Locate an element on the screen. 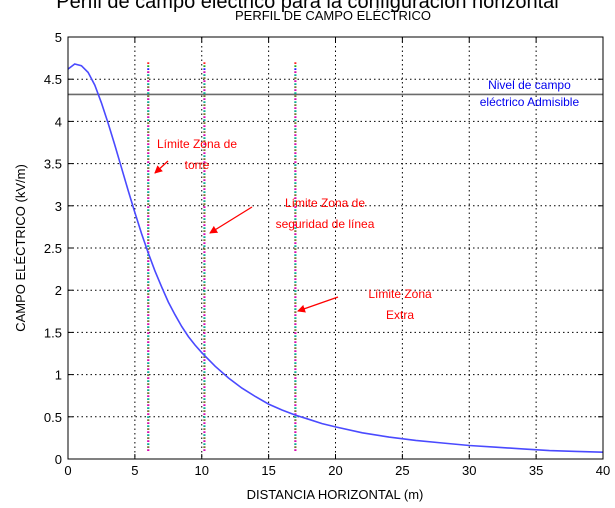 The width and height of the screenshot is (615, 508). y-tick-label: 4 is located at coordinates (58, 121).